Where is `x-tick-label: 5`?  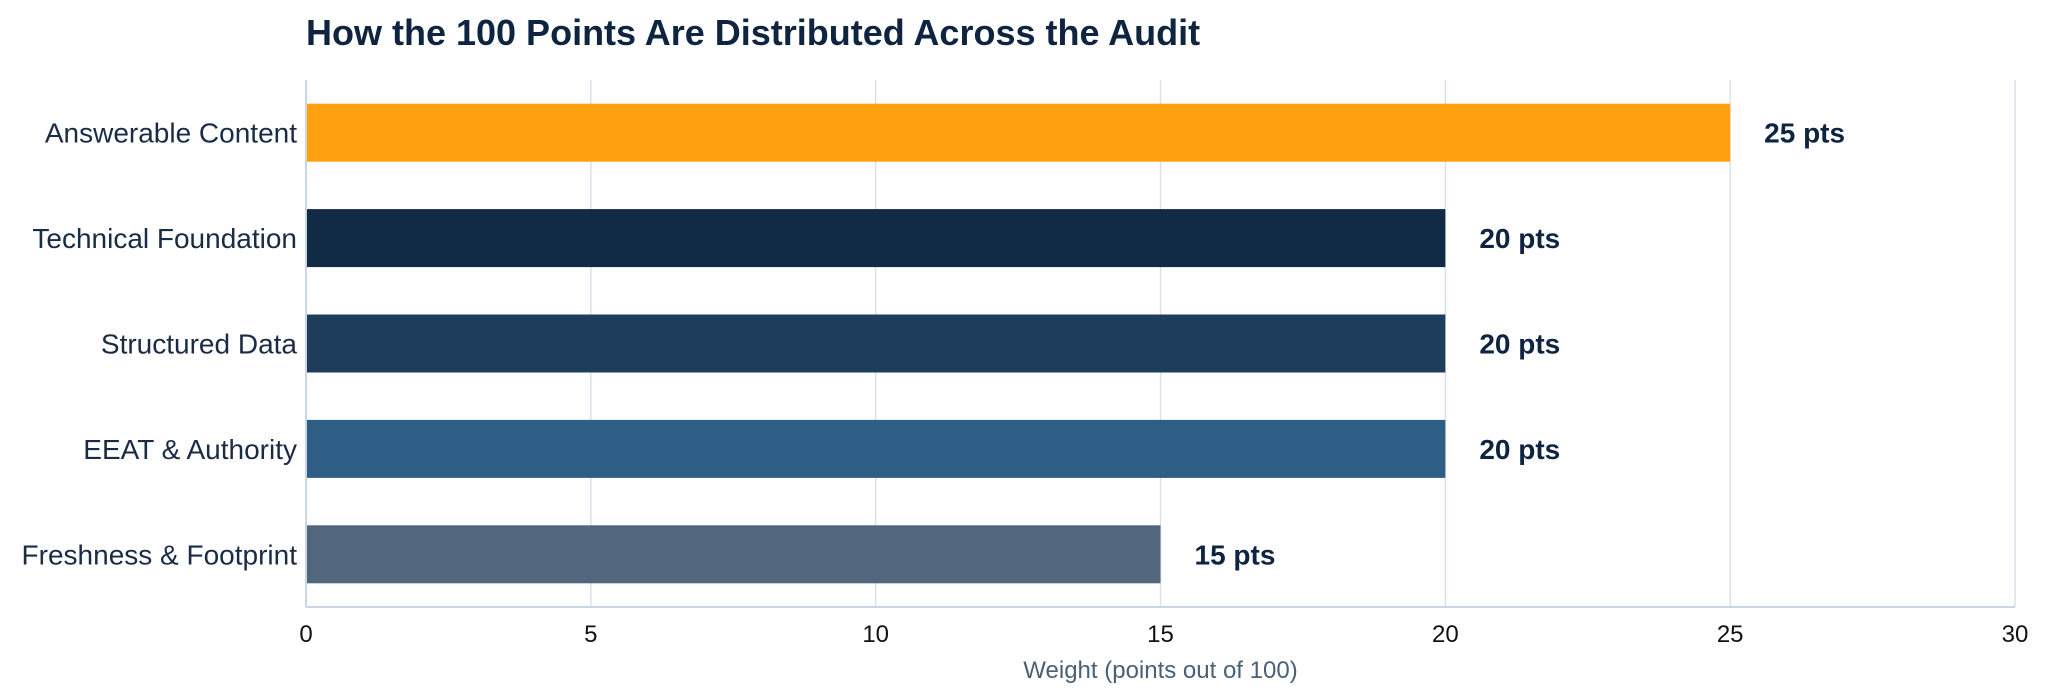
x-tick-label: 5 is located at coordinates (590, 634).